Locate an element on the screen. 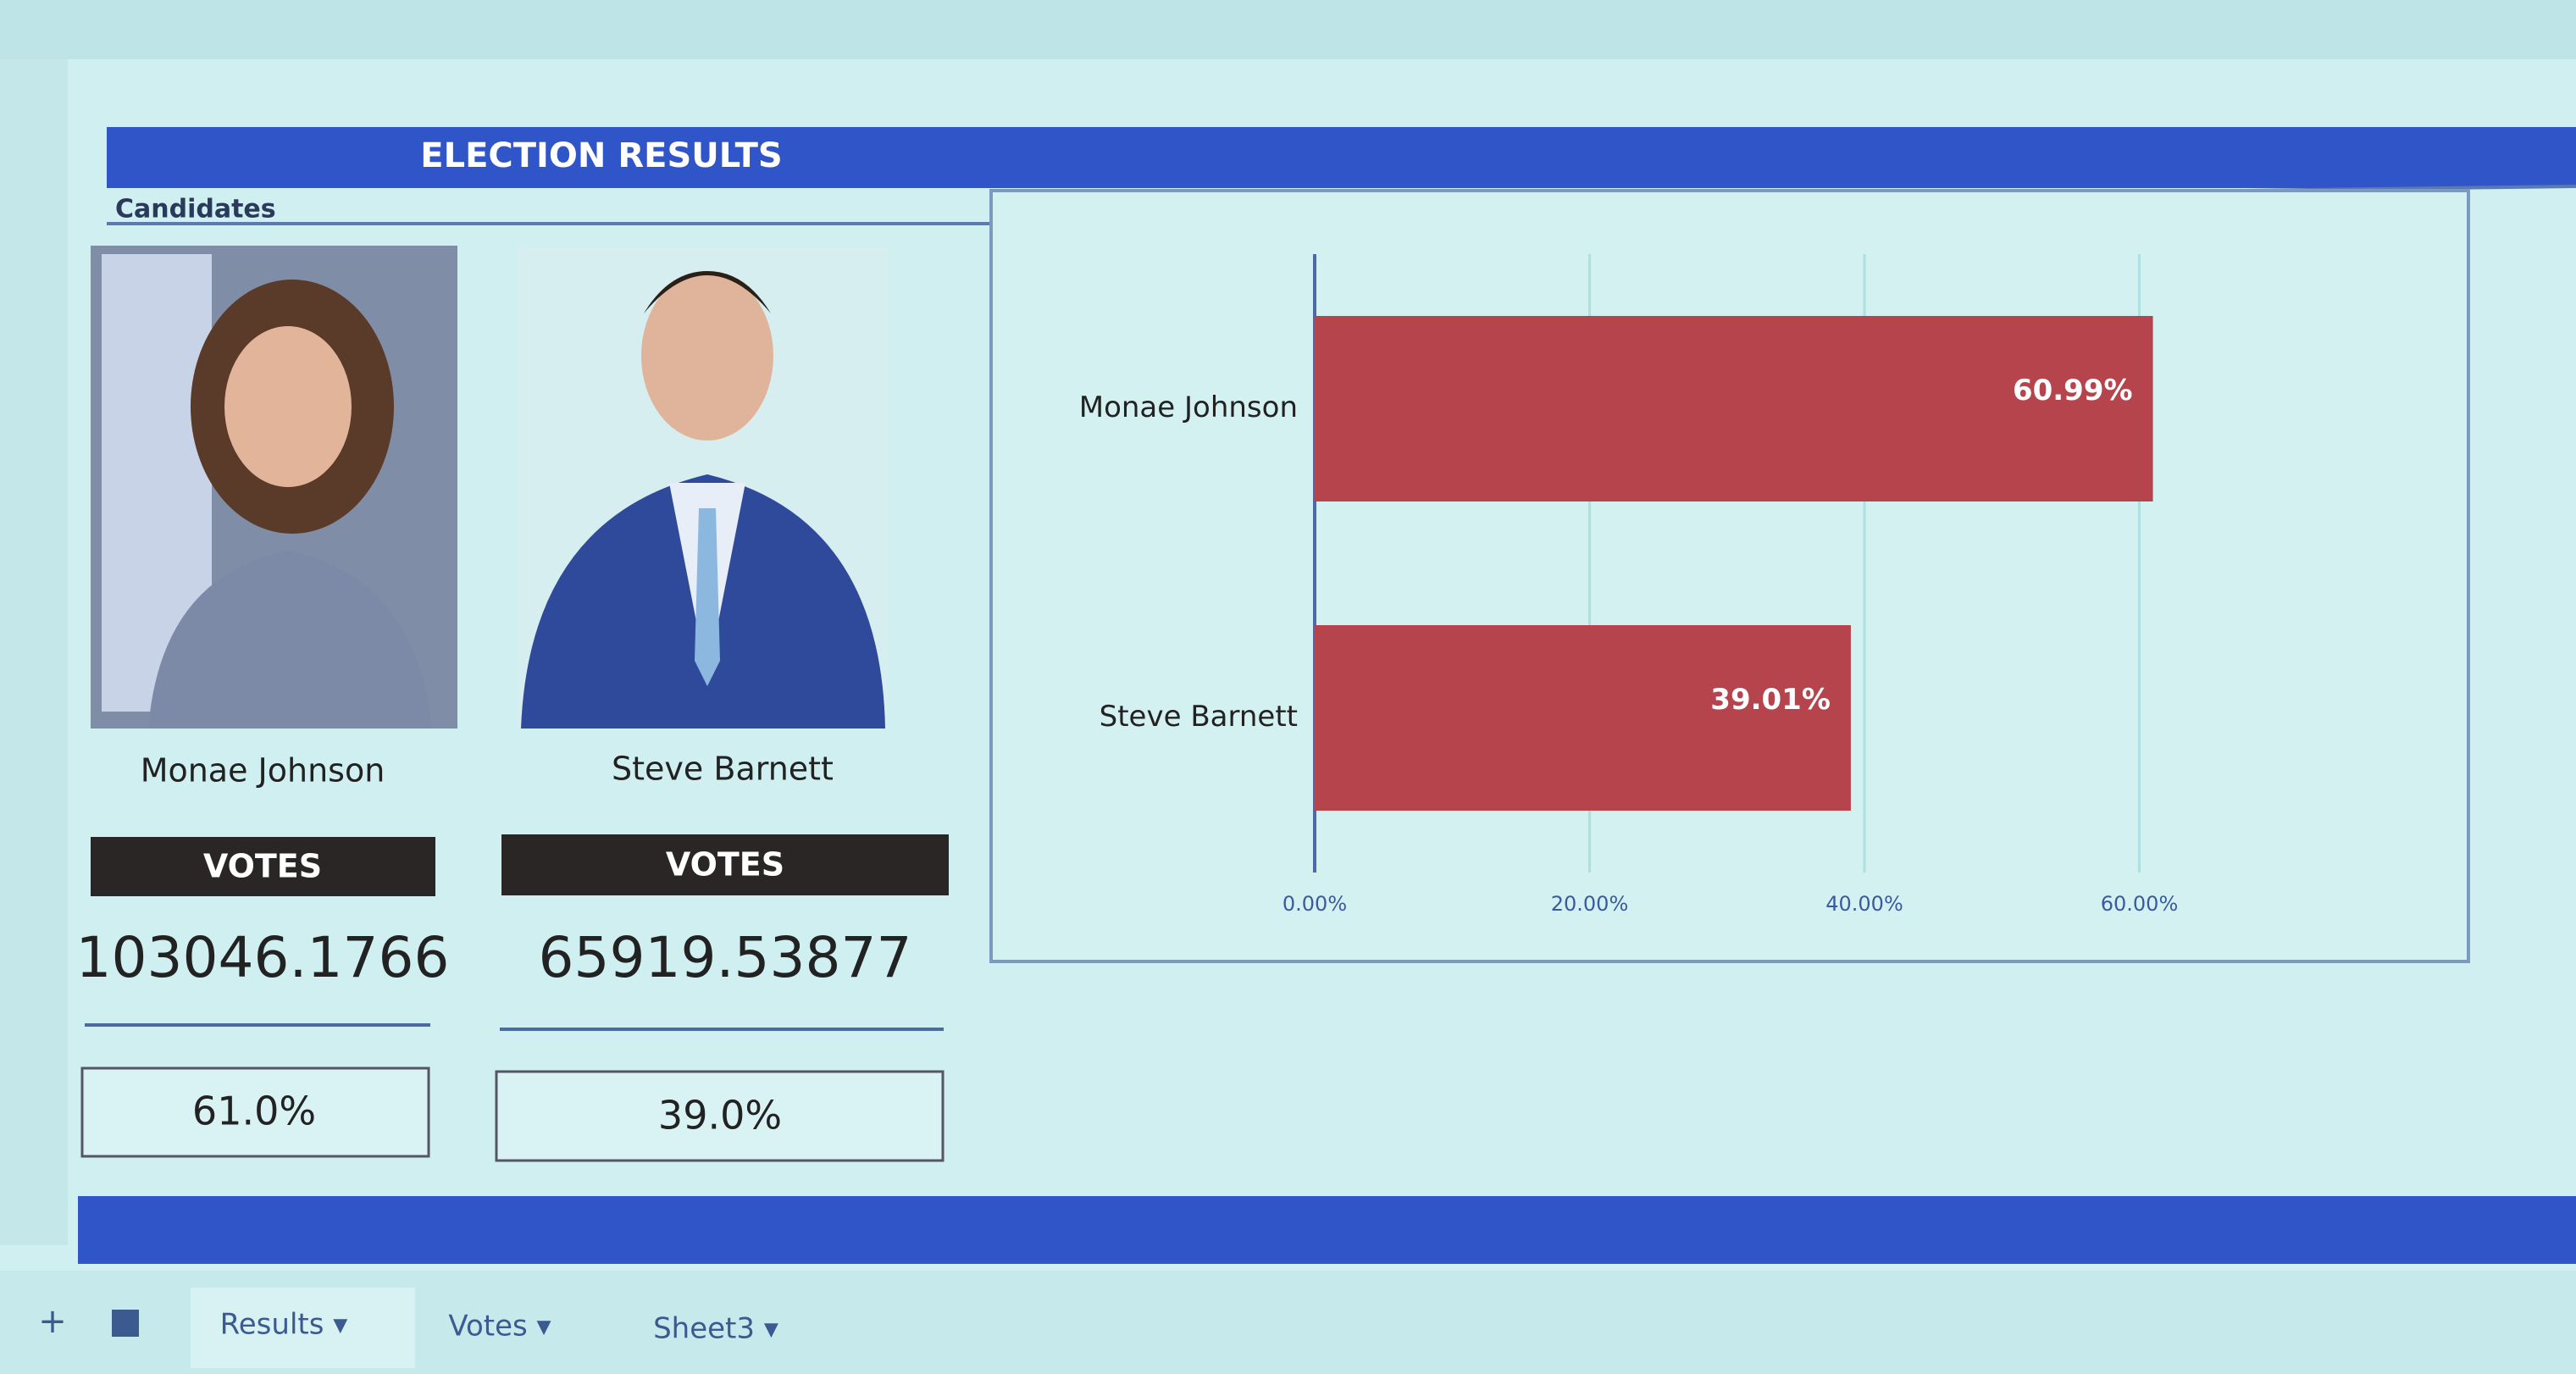  candidate-name: Steve Barnett is located at coordinates (723, 769).